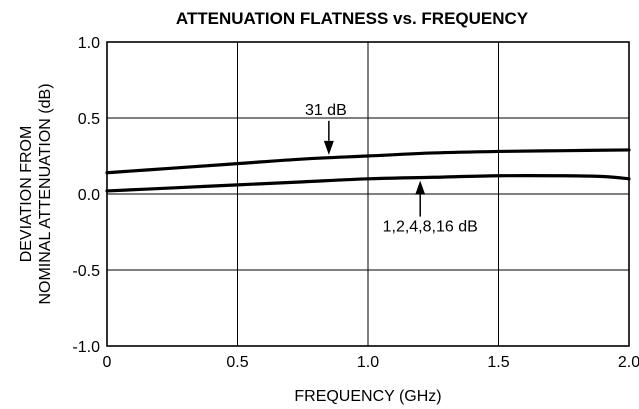 The height and width of the screenshot is (409, 639). What do you see at coordinates (89, 43) in the screenshot?
I see `y-tick-label: 1.0` at bounding box center [89, 43].